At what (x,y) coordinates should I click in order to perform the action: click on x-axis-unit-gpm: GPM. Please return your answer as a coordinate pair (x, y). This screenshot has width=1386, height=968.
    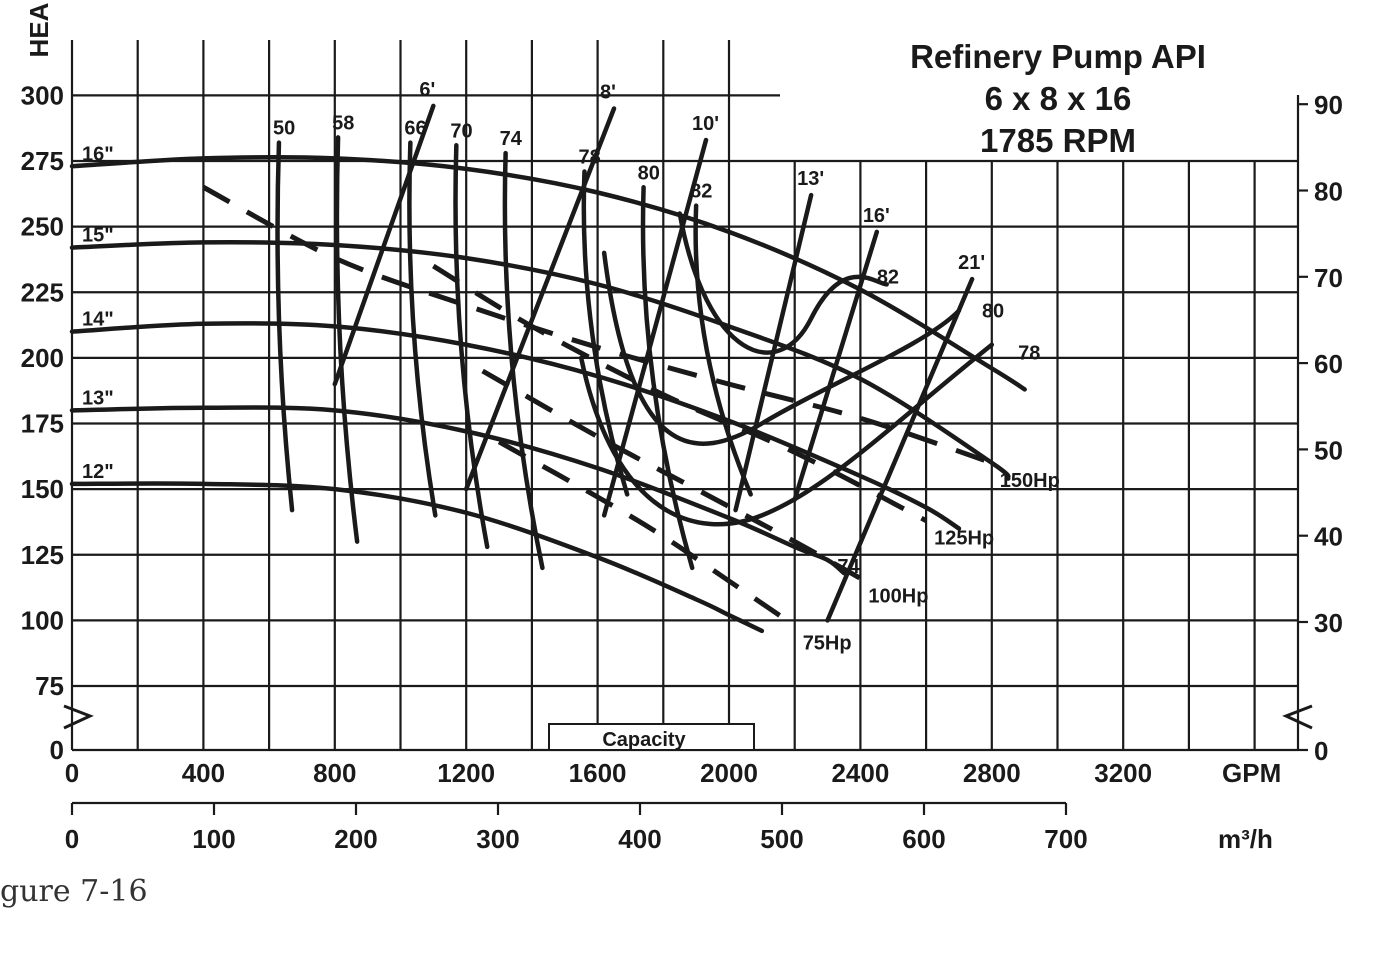
    Looking at the image, I should click on (1251, 773).